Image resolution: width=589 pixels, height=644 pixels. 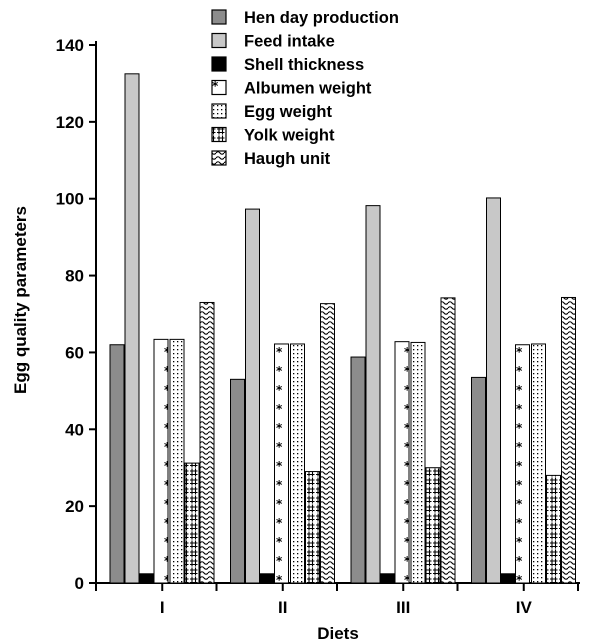 I want to click on legend-swatch-yolk-weight, so click(x=219, y=134).